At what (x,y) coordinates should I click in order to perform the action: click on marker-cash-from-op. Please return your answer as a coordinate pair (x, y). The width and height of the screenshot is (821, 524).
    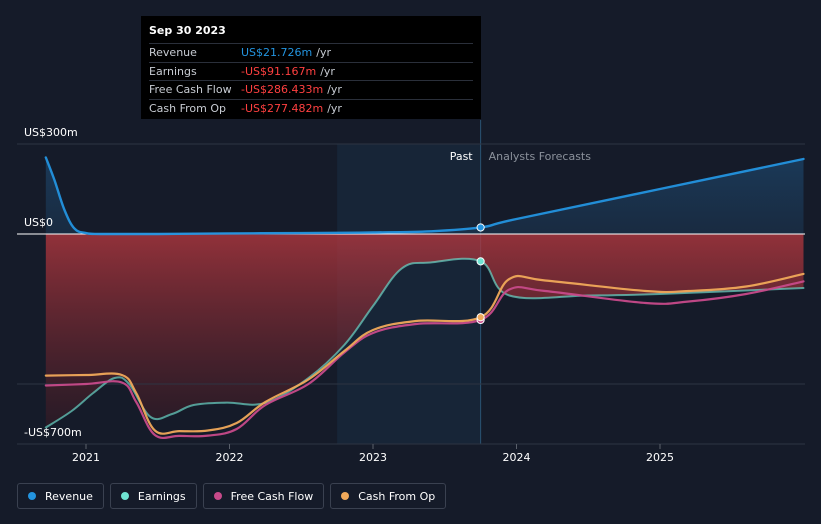
    Looking at the image, I should click on (480, 317).